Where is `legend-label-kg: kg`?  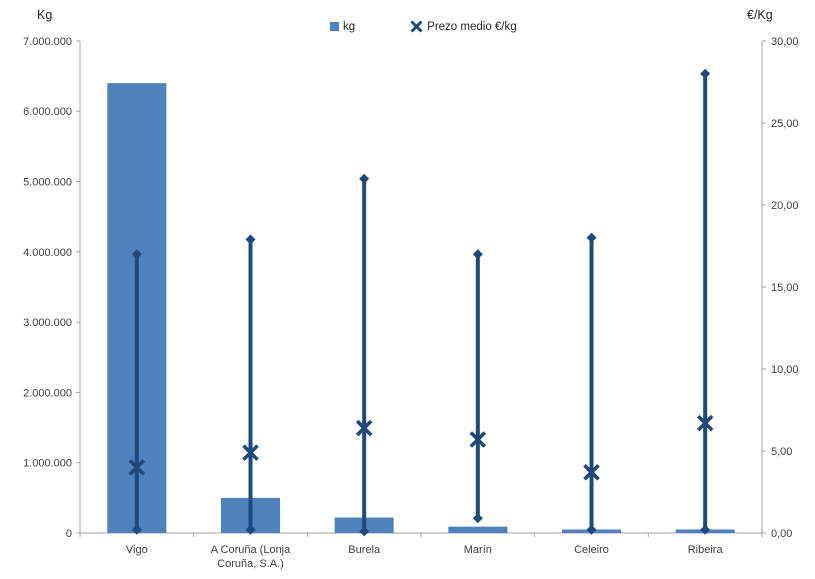 legend-label-kg: kg is located at coordinates (349, 26).